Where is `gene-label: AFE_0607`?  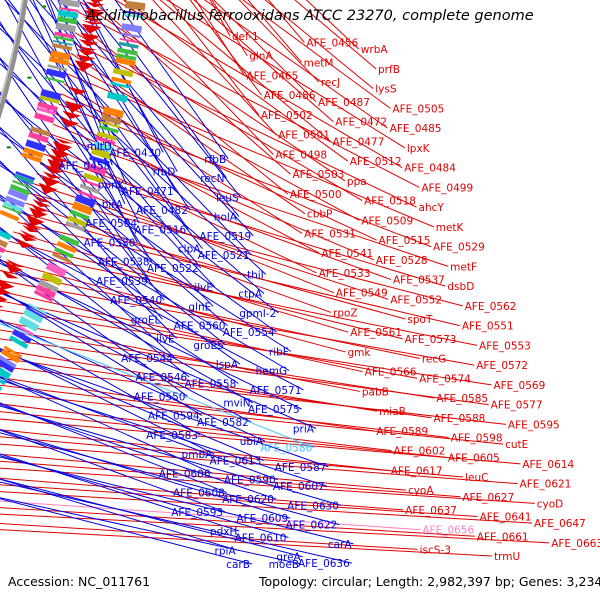
gene-label: AFE_0607 is located at coordinates (299, 487).